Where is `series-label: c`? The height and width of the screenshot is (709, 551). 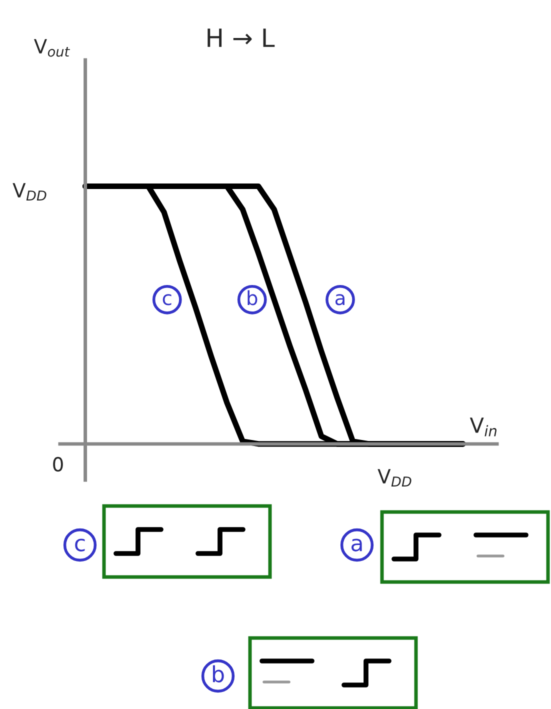
series-label: c is located at coordinates (167, 300).